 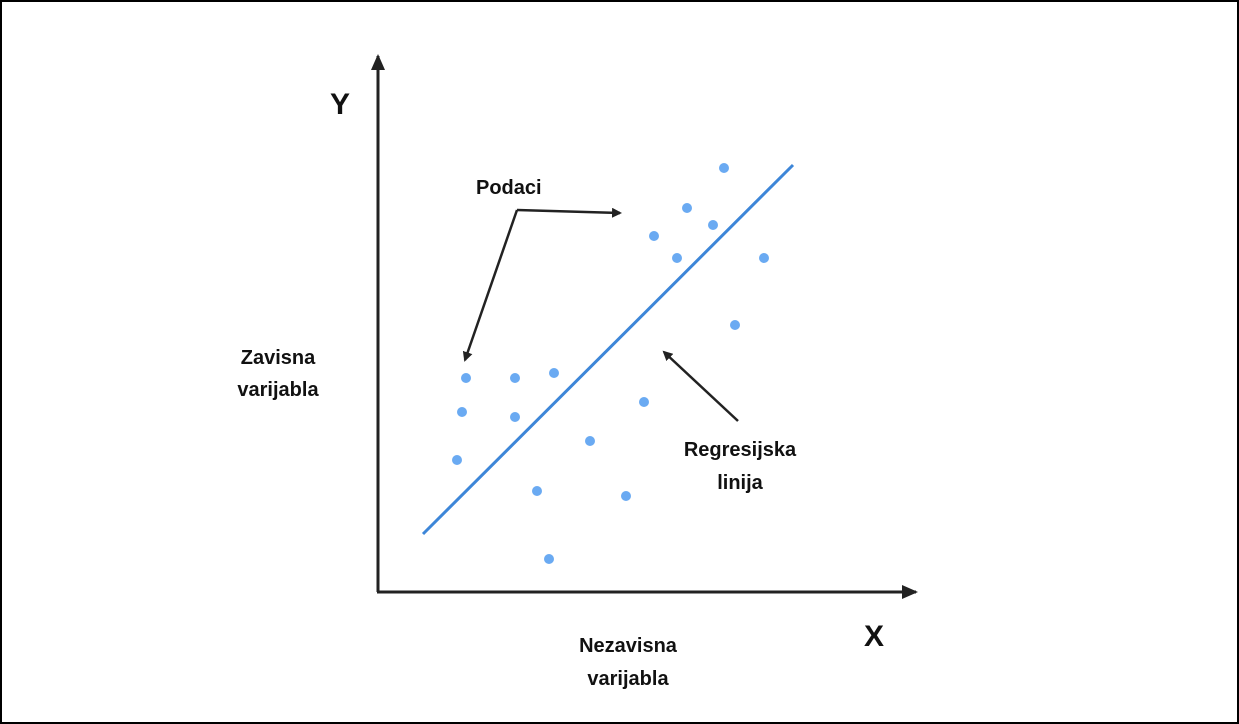 What do you see at coordinates (600, 314) in the screenshot?
I see `arrows` at bounding box center [600, 314].